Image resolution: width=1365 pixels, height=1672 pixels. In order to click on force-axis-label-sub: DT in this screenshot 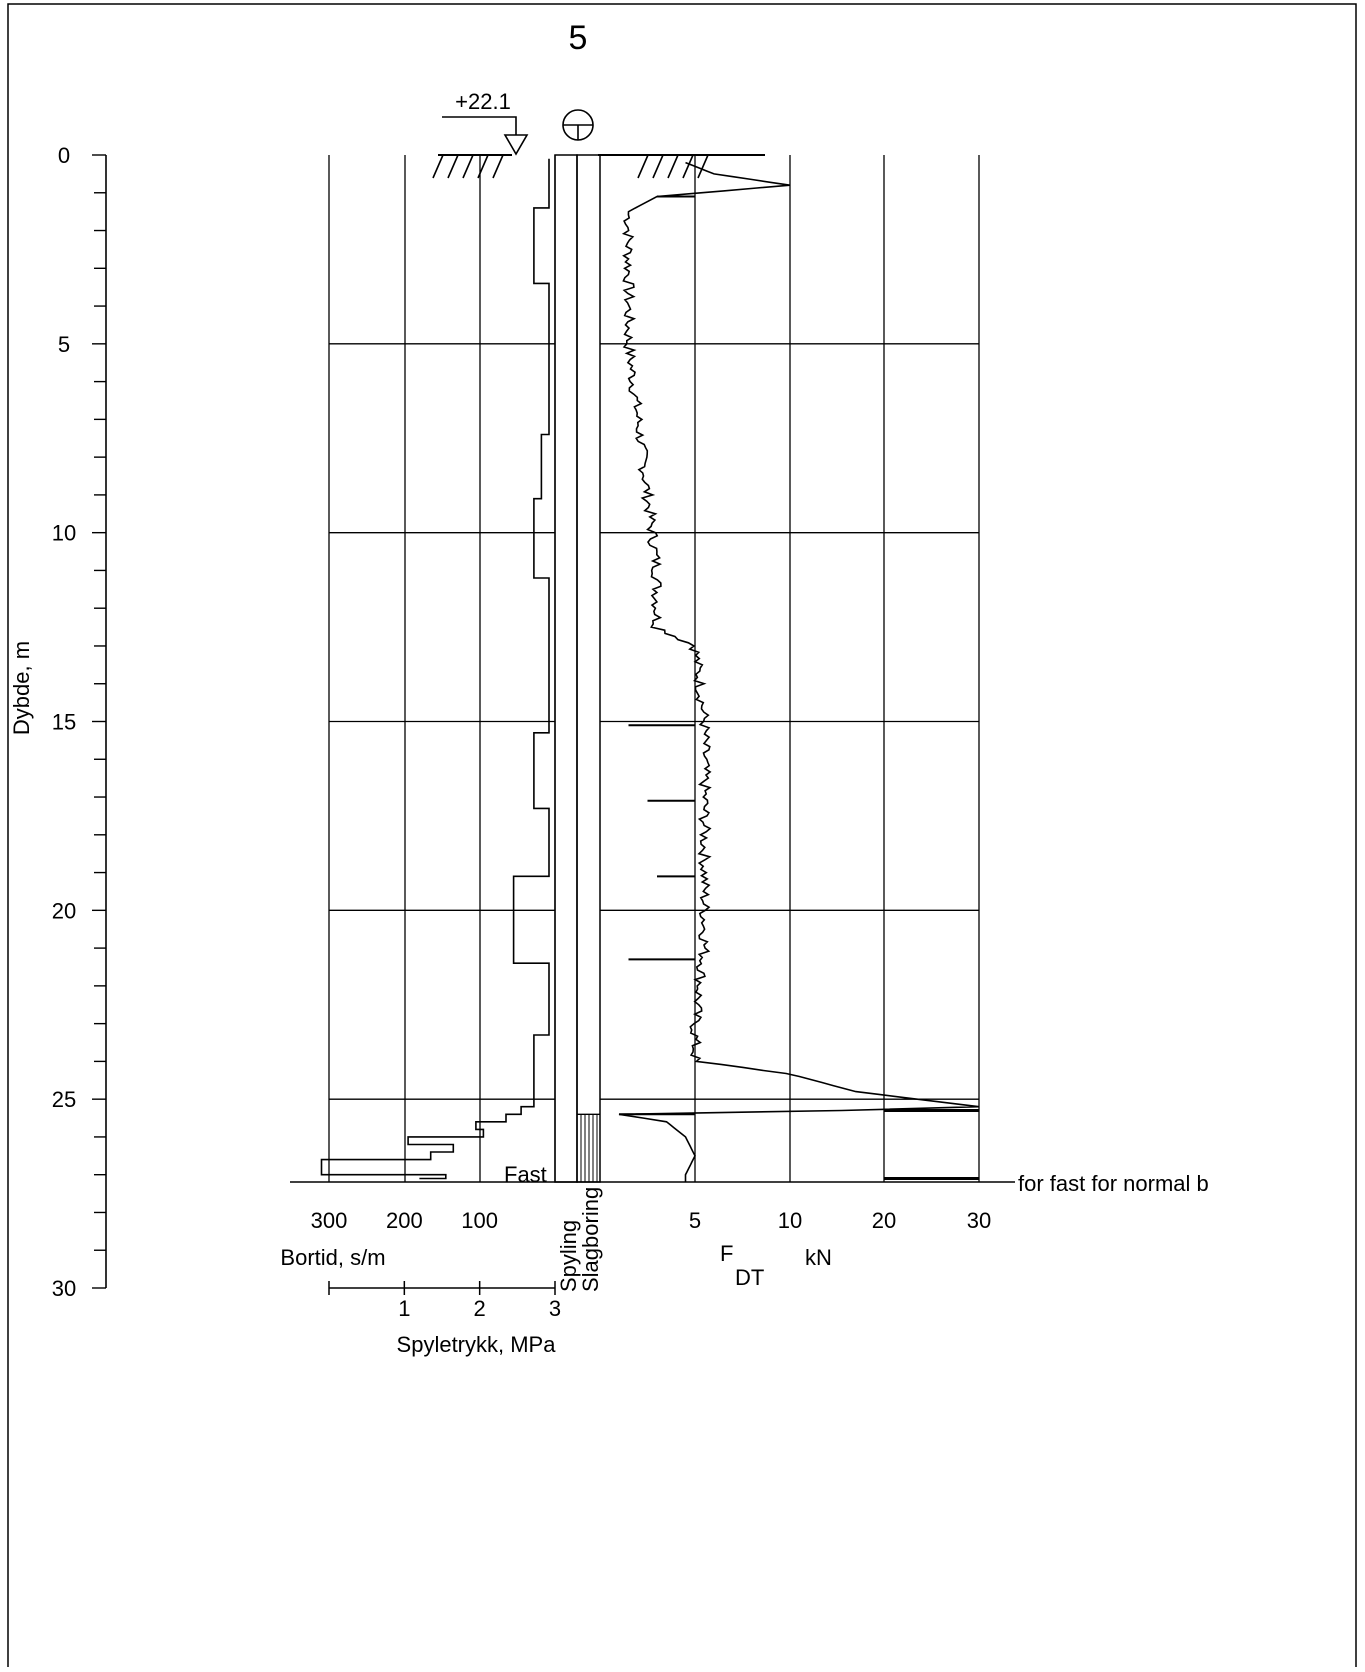, I will do `click(749, 1277)`.